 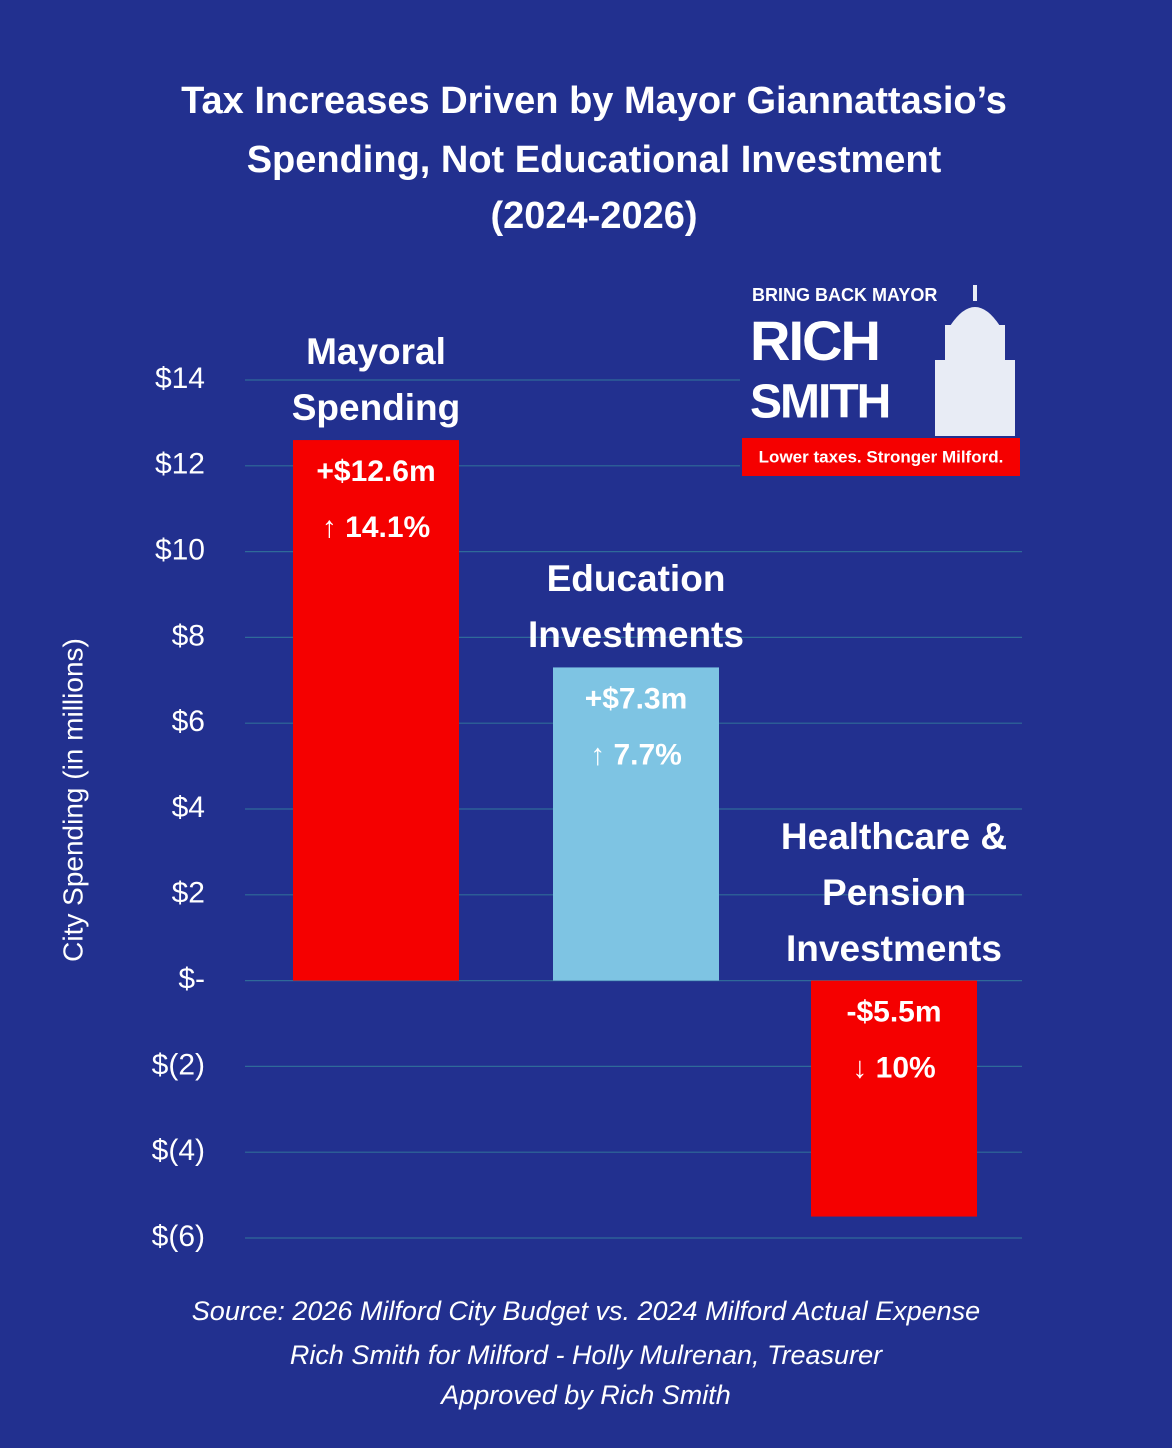 I want to click on y-tick-label: $(2), so click(x=178, y=1064).